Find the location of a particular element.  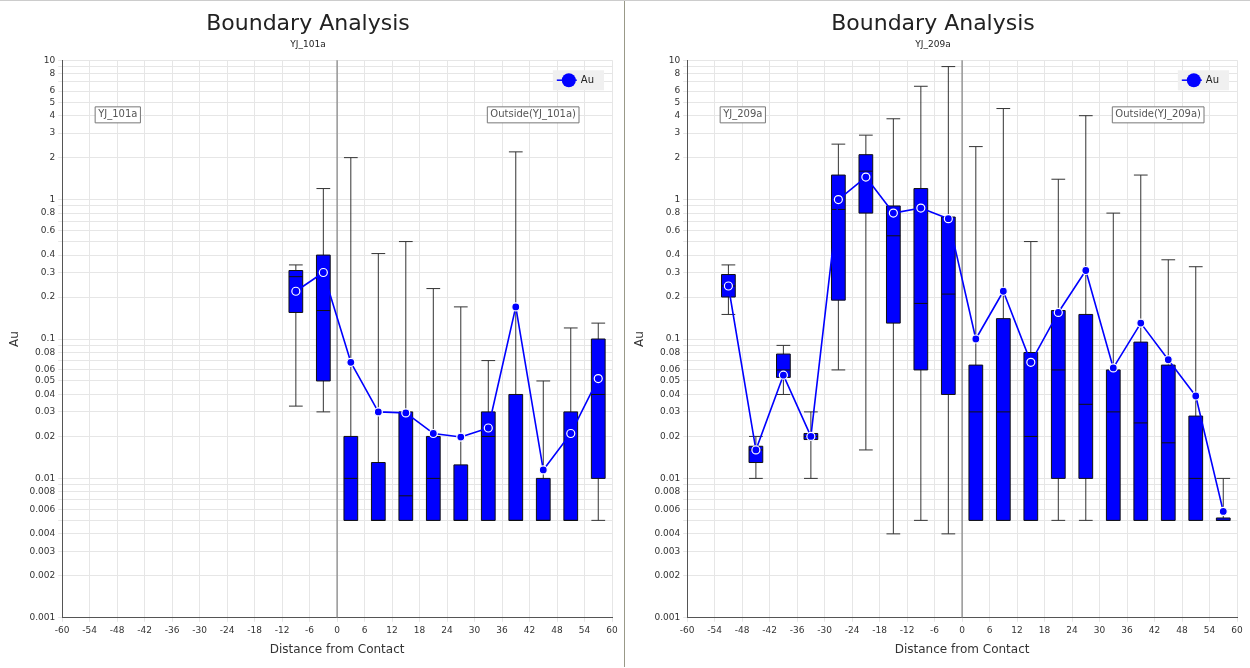

y-tick-label: 0.003 is located at coordinates (667, 550).